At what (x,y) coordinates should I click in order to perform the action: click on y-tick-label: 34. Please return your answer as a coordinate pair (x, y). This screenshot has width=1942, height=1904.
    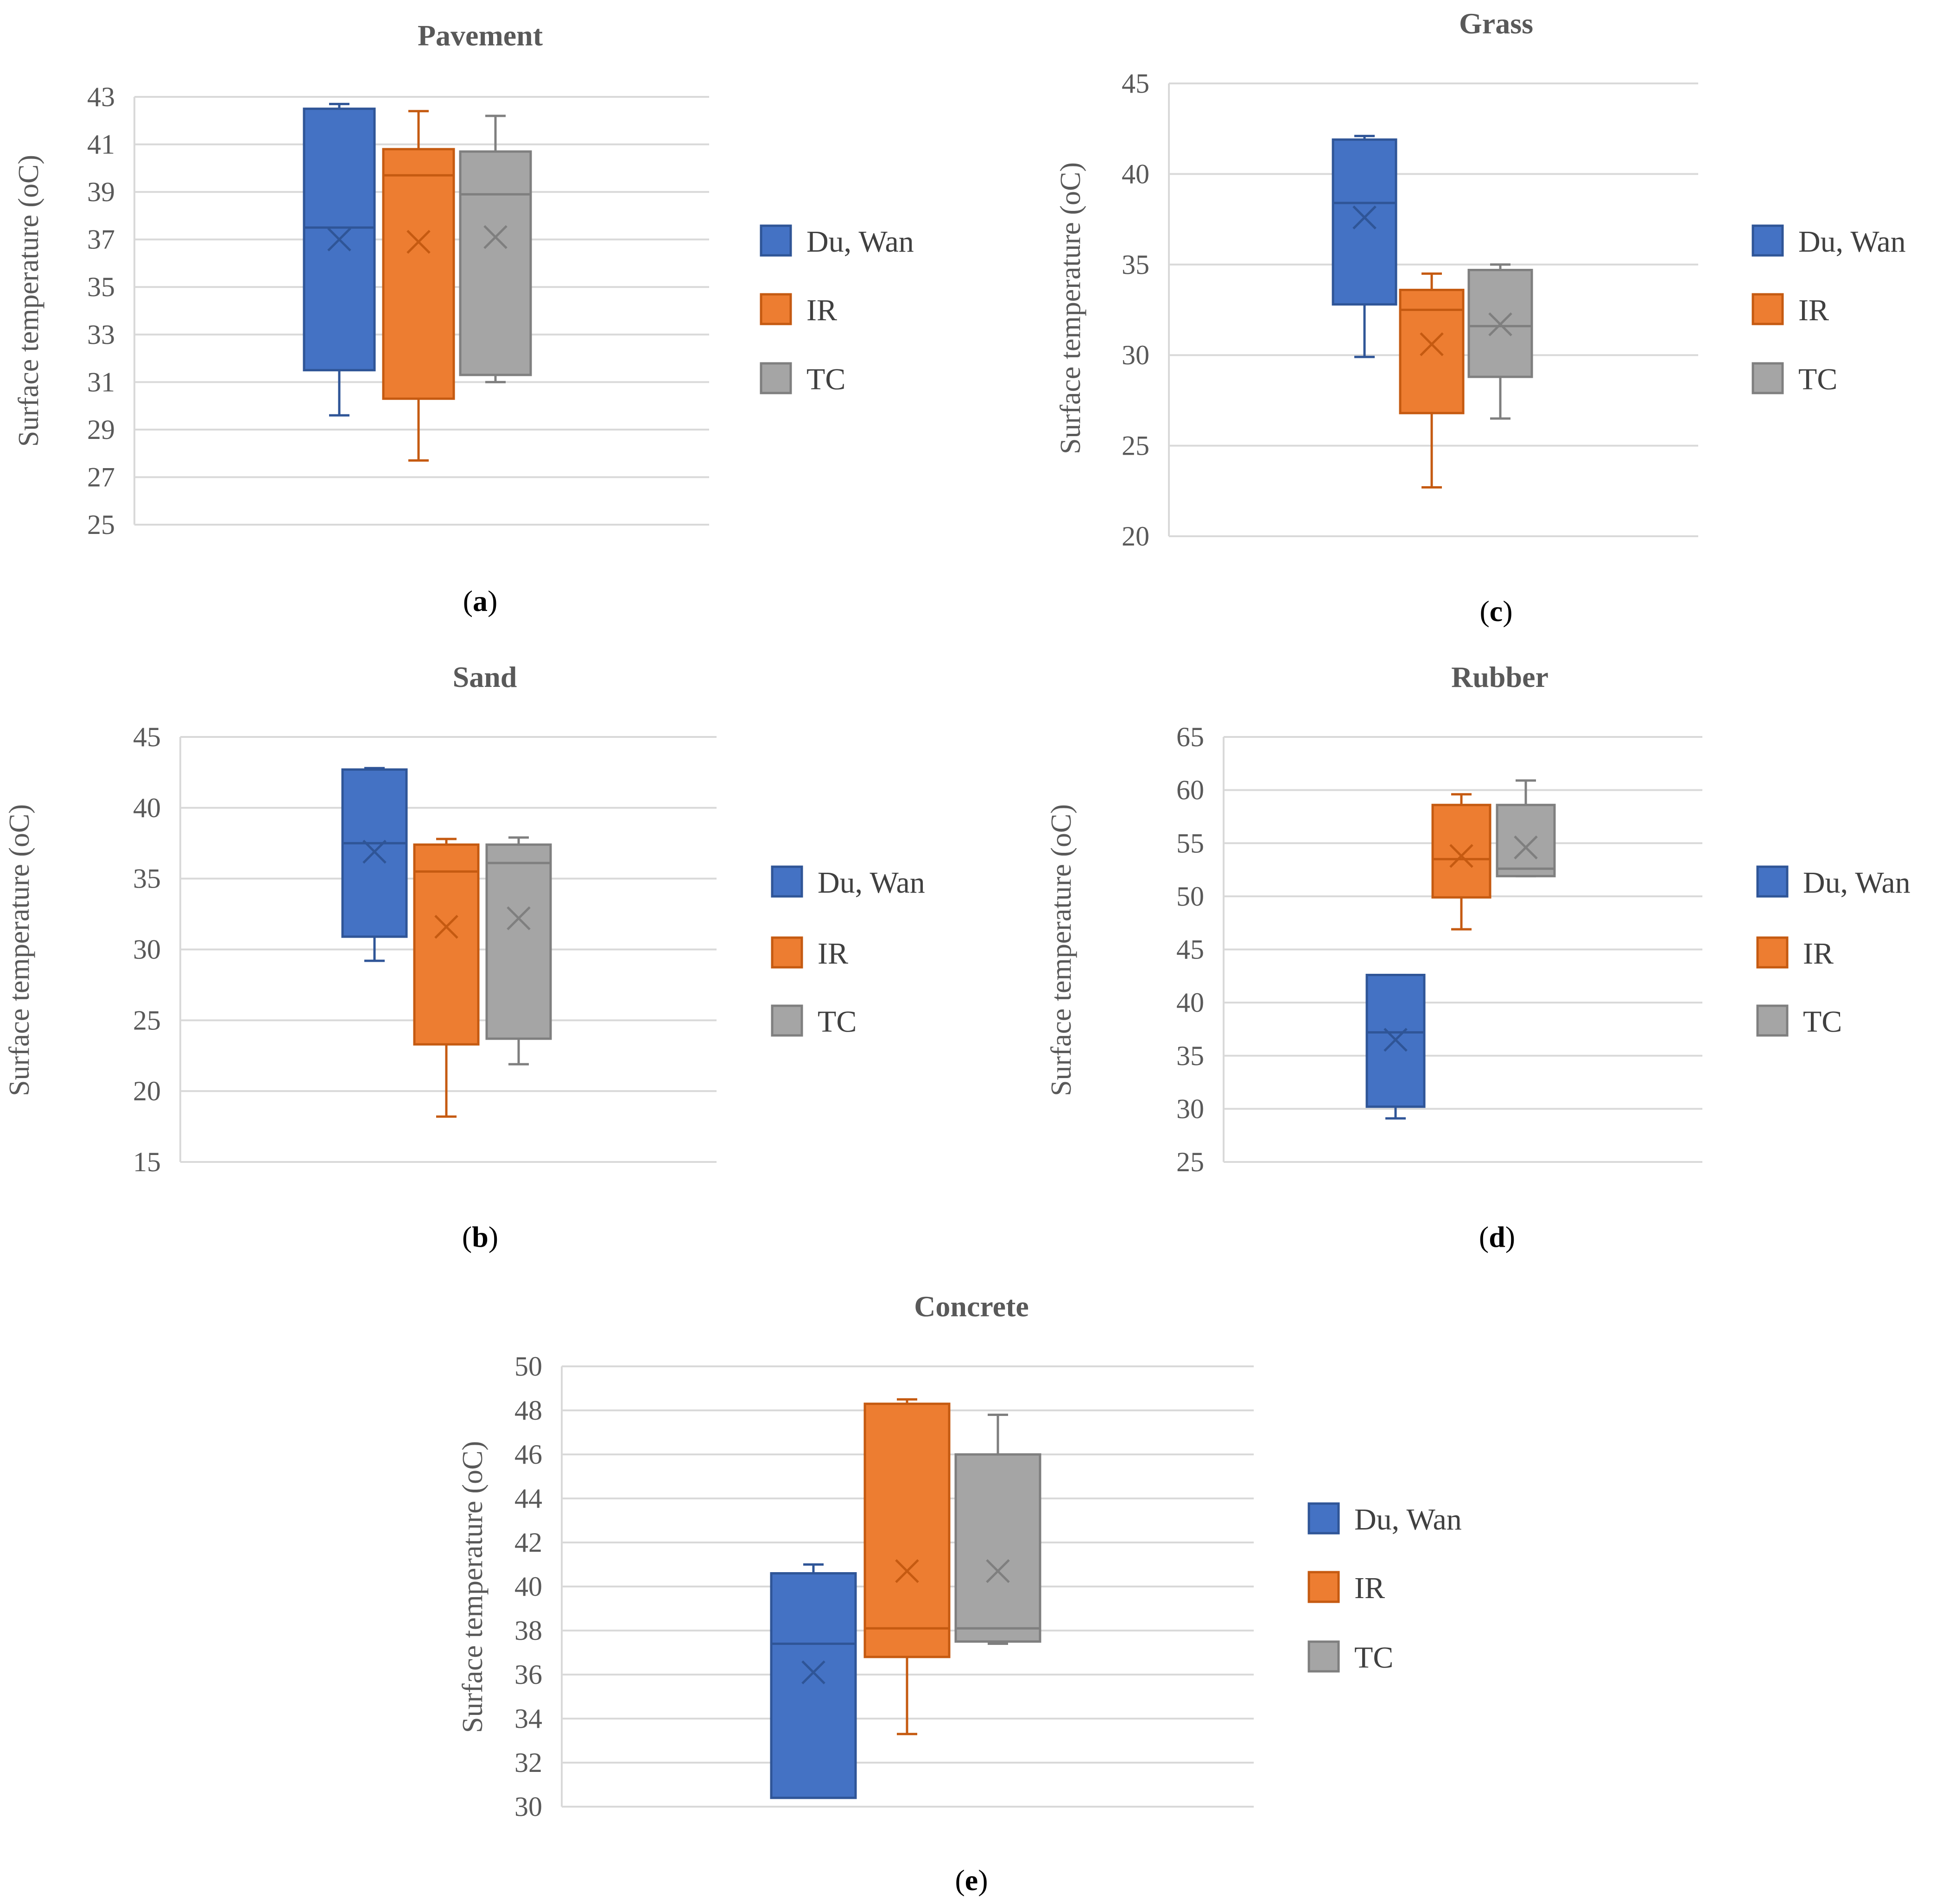
    Looking at the image, I should click on (528, 1718).